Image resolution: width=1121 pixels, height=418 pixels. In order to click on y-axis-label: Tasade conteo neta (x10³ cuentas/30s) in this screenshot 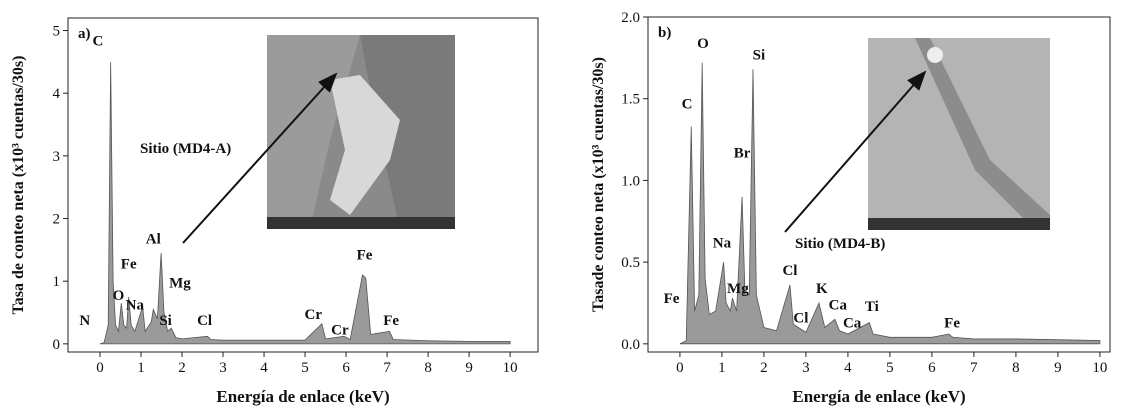, I will do `click(598, 184)`.